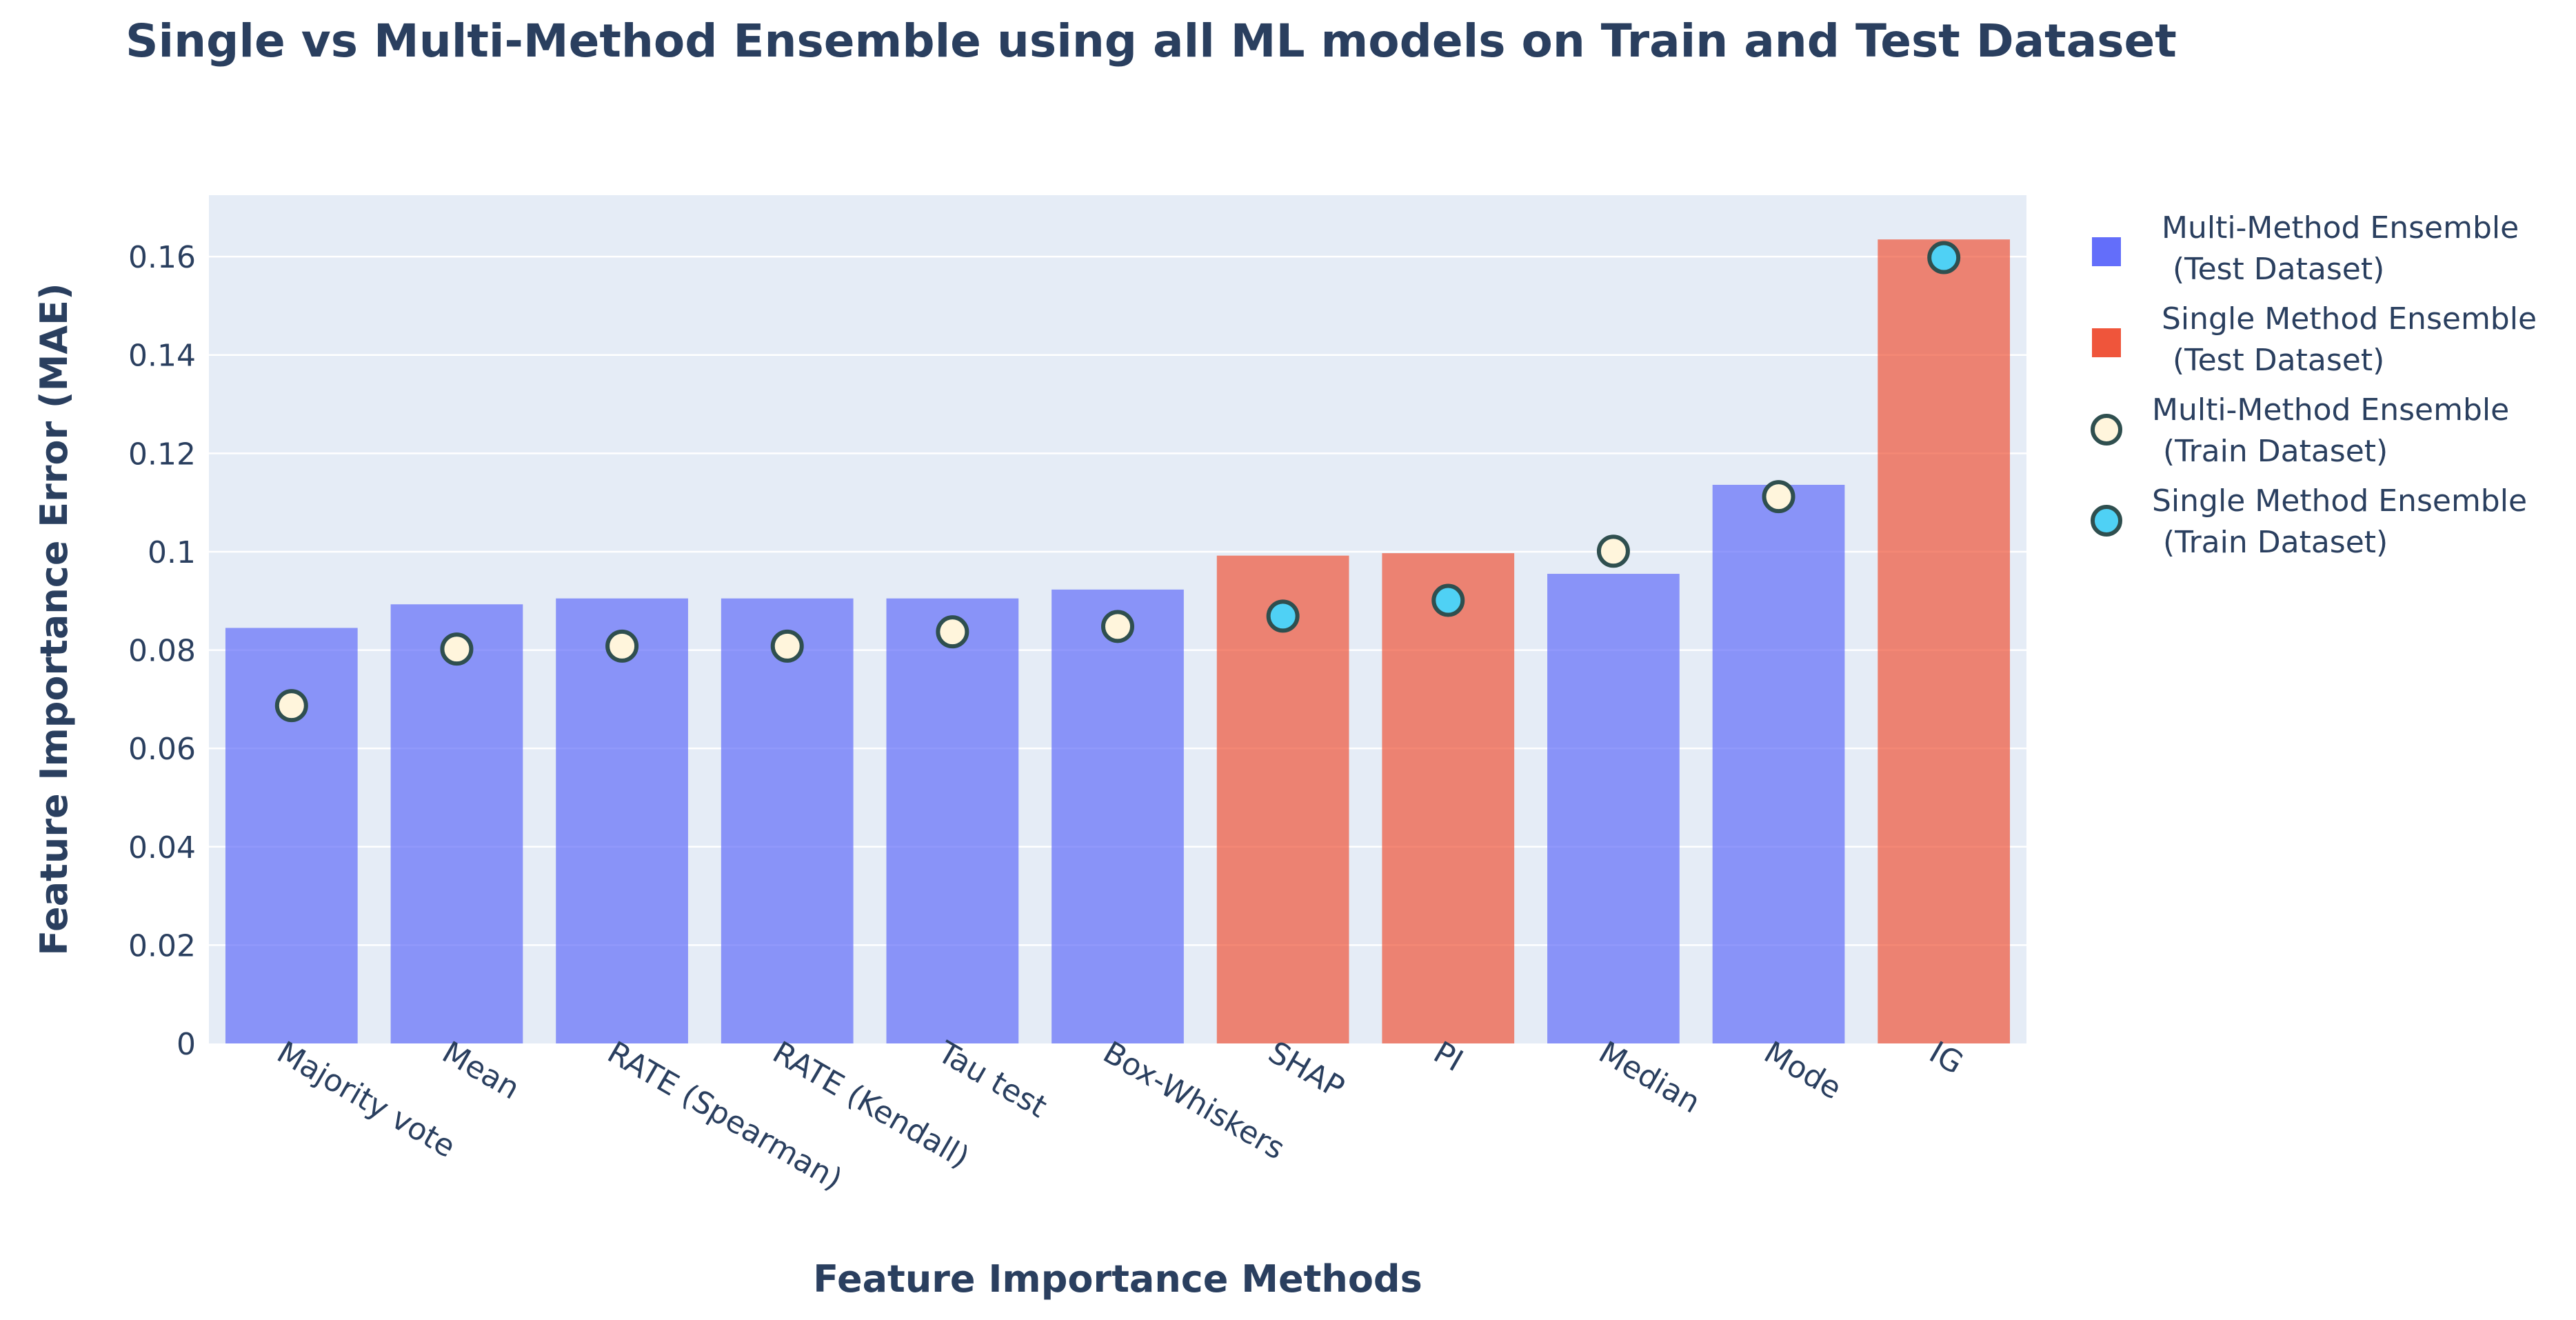 The image size is (2576, 1320). What do you see at coordinates (1448, 798) in the screenshot?
I see `bar-pi` at bounding box center [1448, 798].